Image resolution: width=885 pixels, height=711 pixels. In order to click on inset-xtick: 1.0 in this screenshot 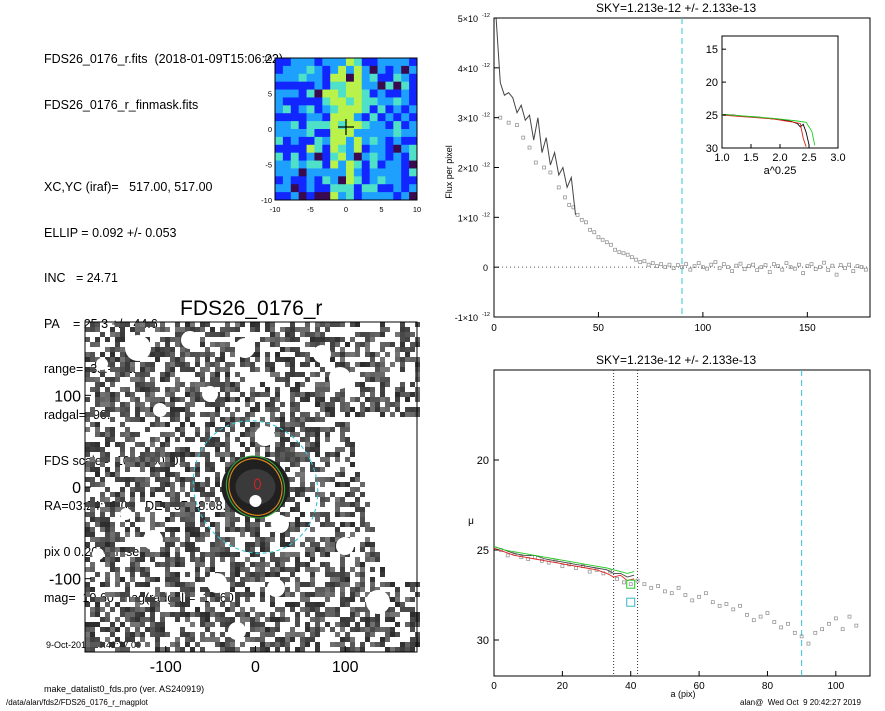, I will do `click(721, 158)`.